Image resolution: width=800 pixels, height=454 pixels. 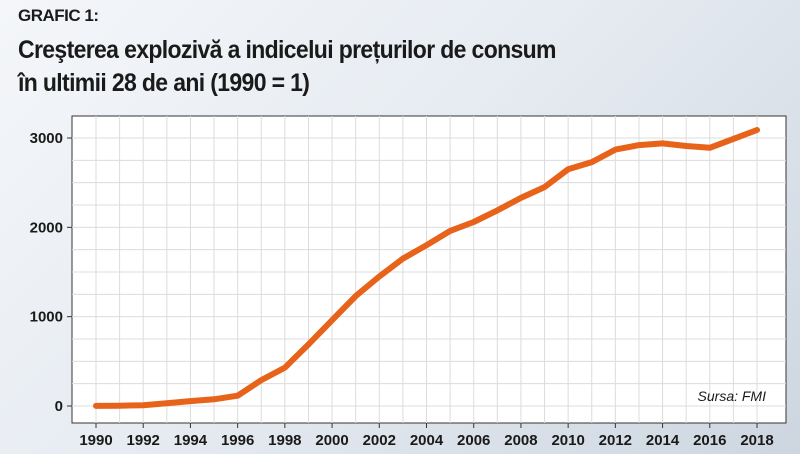 I want to click on data-point-2012, so click(x=615, y=150).